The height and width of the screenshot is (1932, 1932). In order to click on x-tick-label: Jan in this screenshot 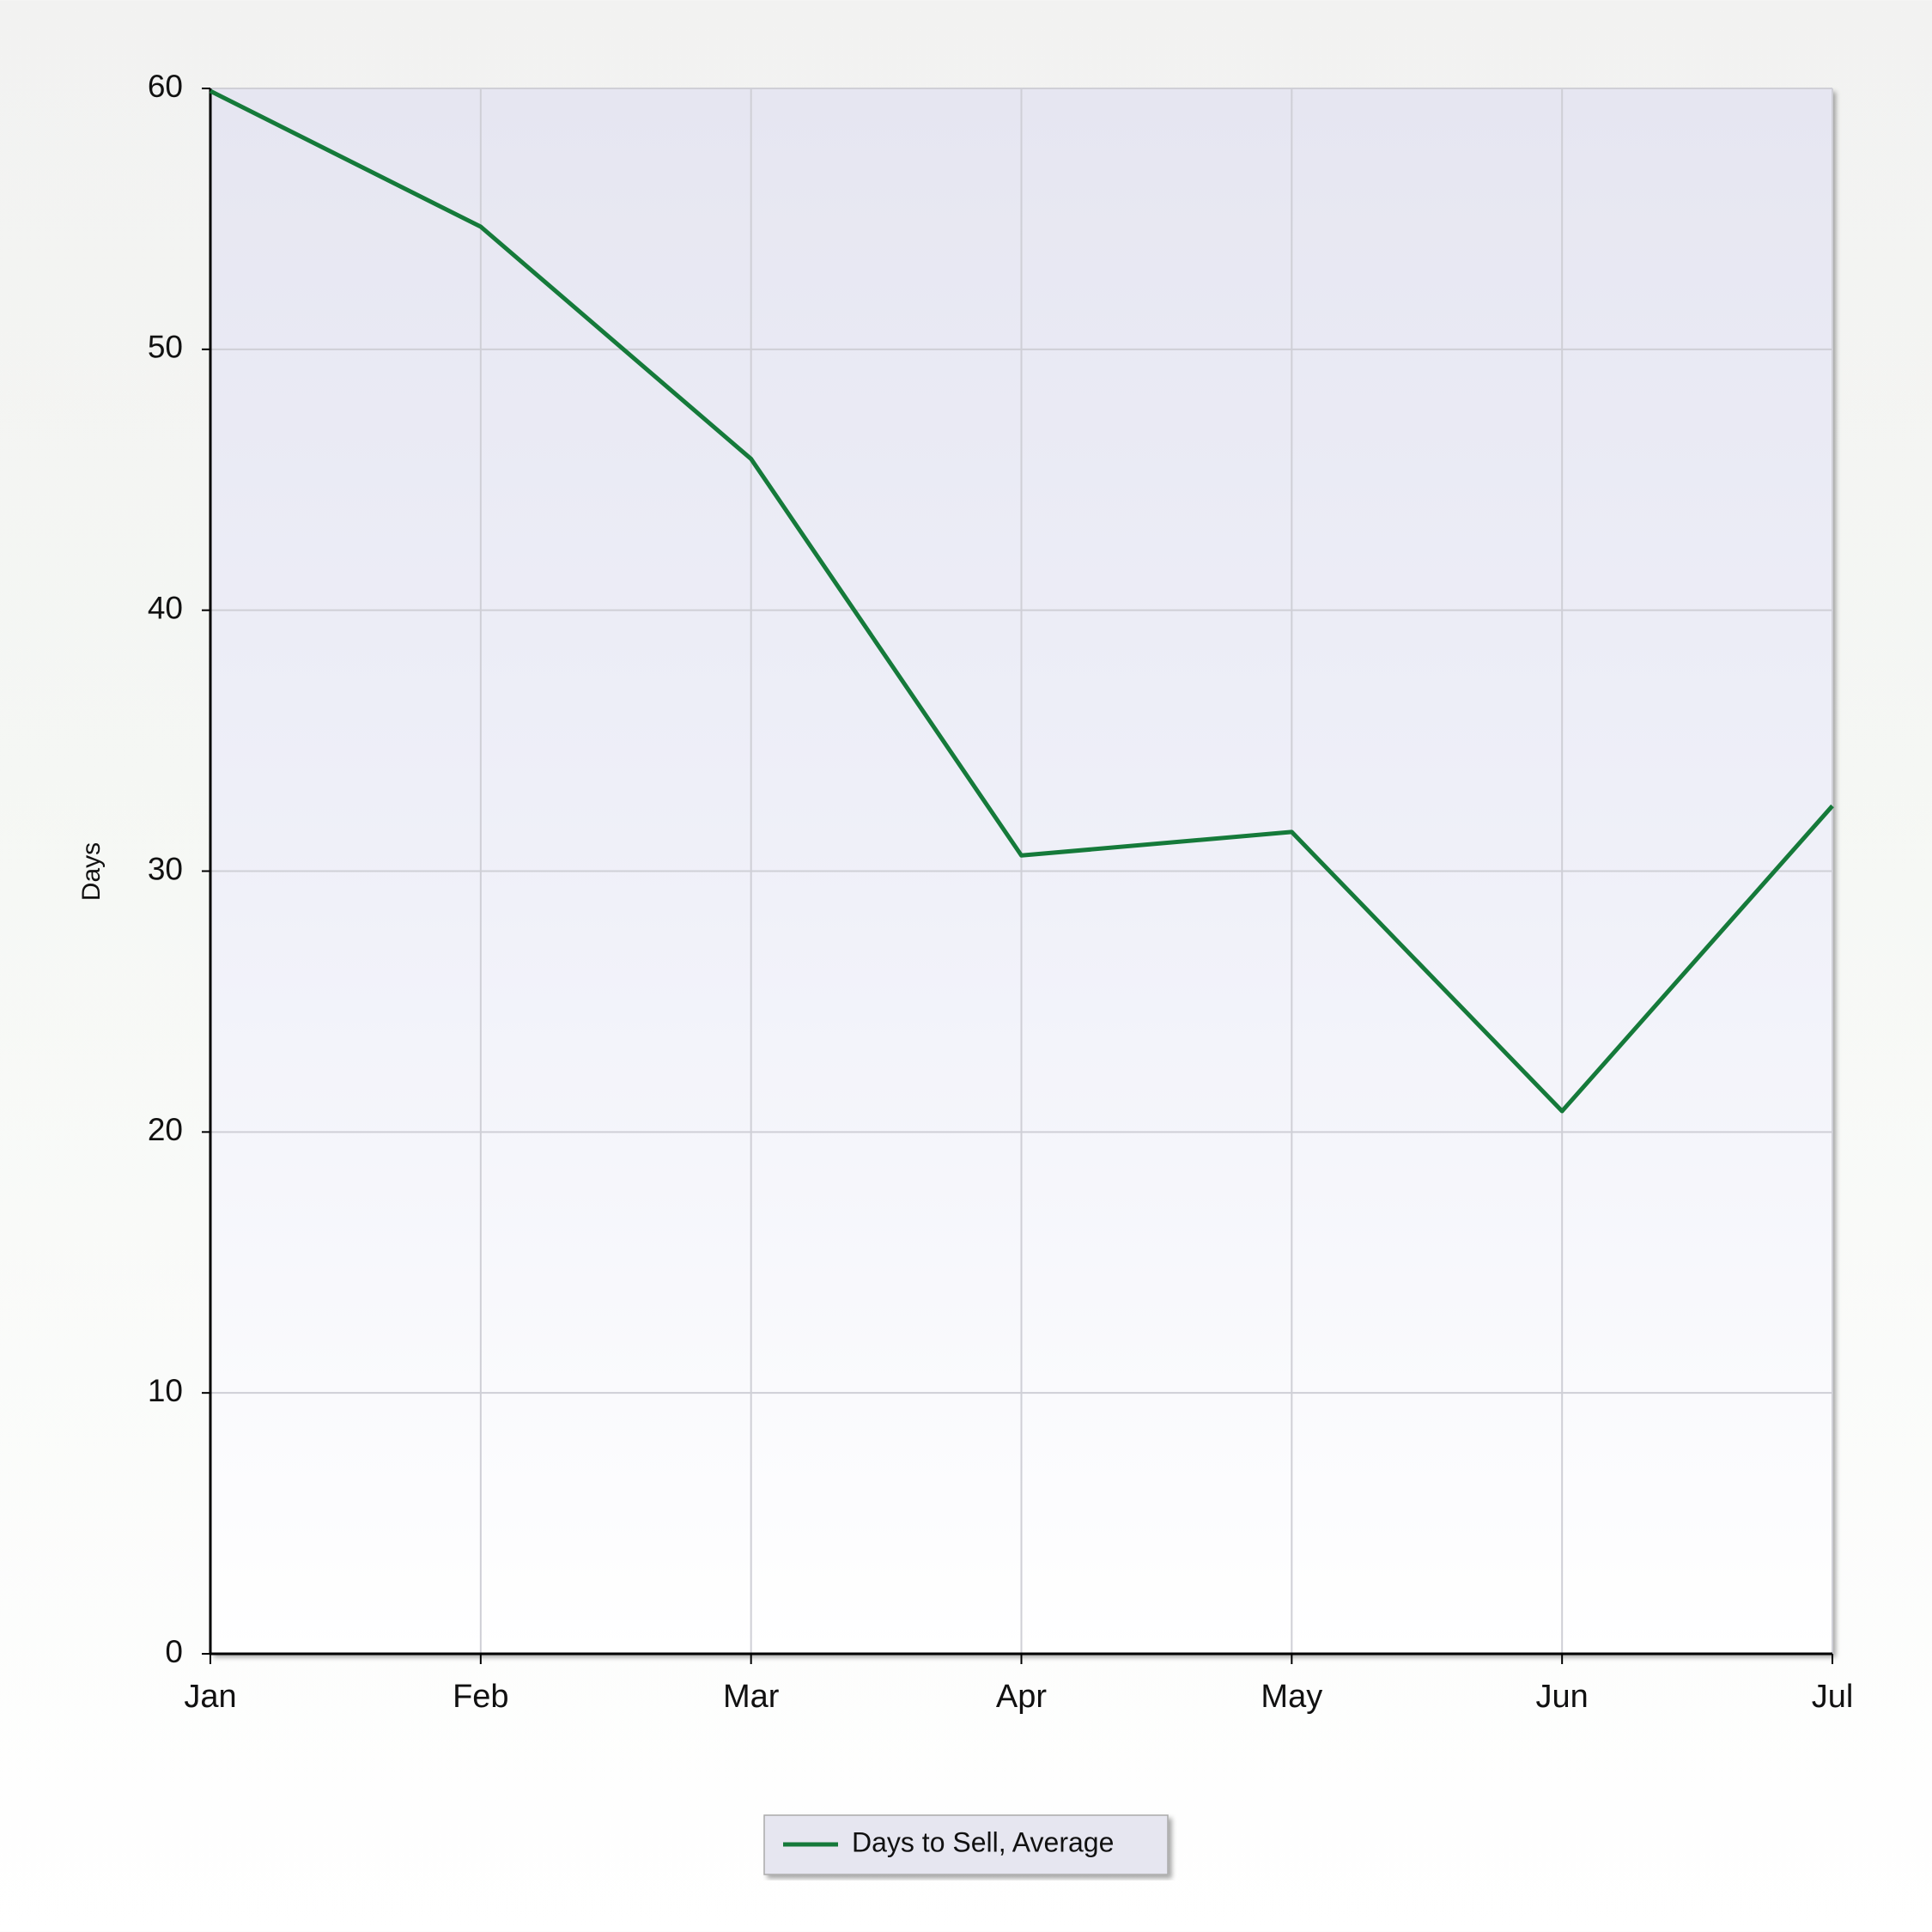, I will do `click(210, 1697)`.